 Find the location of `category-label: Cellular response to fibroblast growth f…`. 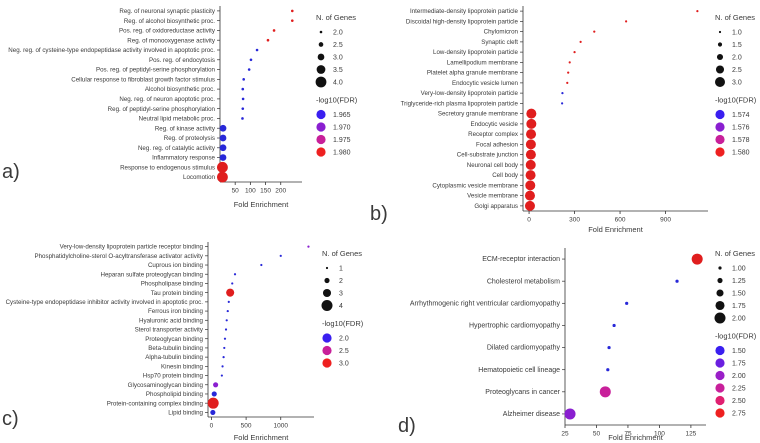

category-label: Cellular response to fibroblast growth f… is located at coordinates (143, 79).